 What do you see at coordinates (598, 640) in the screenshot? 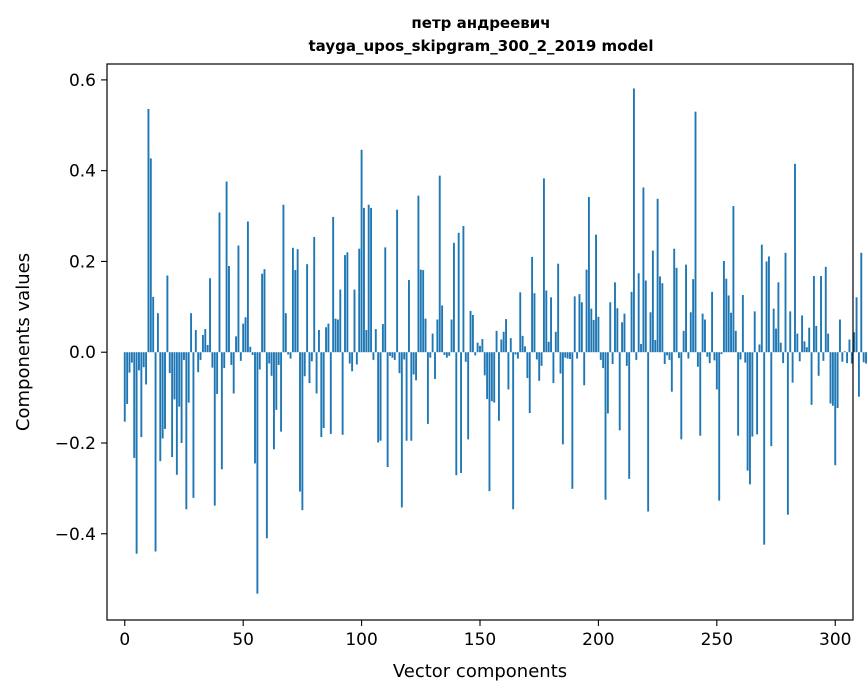
I see `x-tick-label: 200` at bounding box center [598, 640].